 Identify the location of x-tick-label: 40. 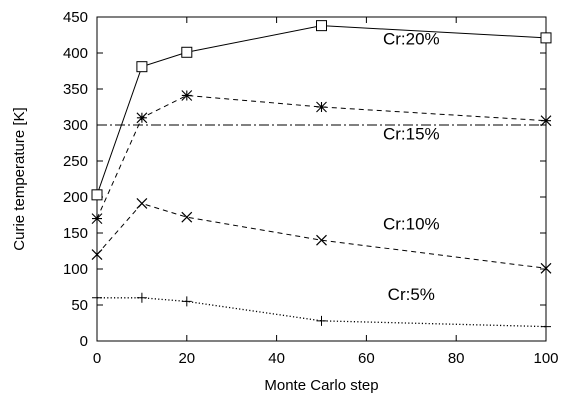
(276, 358).